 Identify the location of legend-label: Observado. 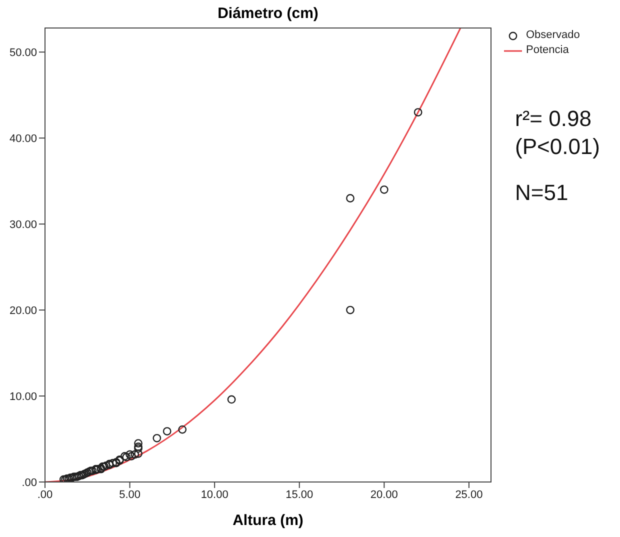
(553, 35).